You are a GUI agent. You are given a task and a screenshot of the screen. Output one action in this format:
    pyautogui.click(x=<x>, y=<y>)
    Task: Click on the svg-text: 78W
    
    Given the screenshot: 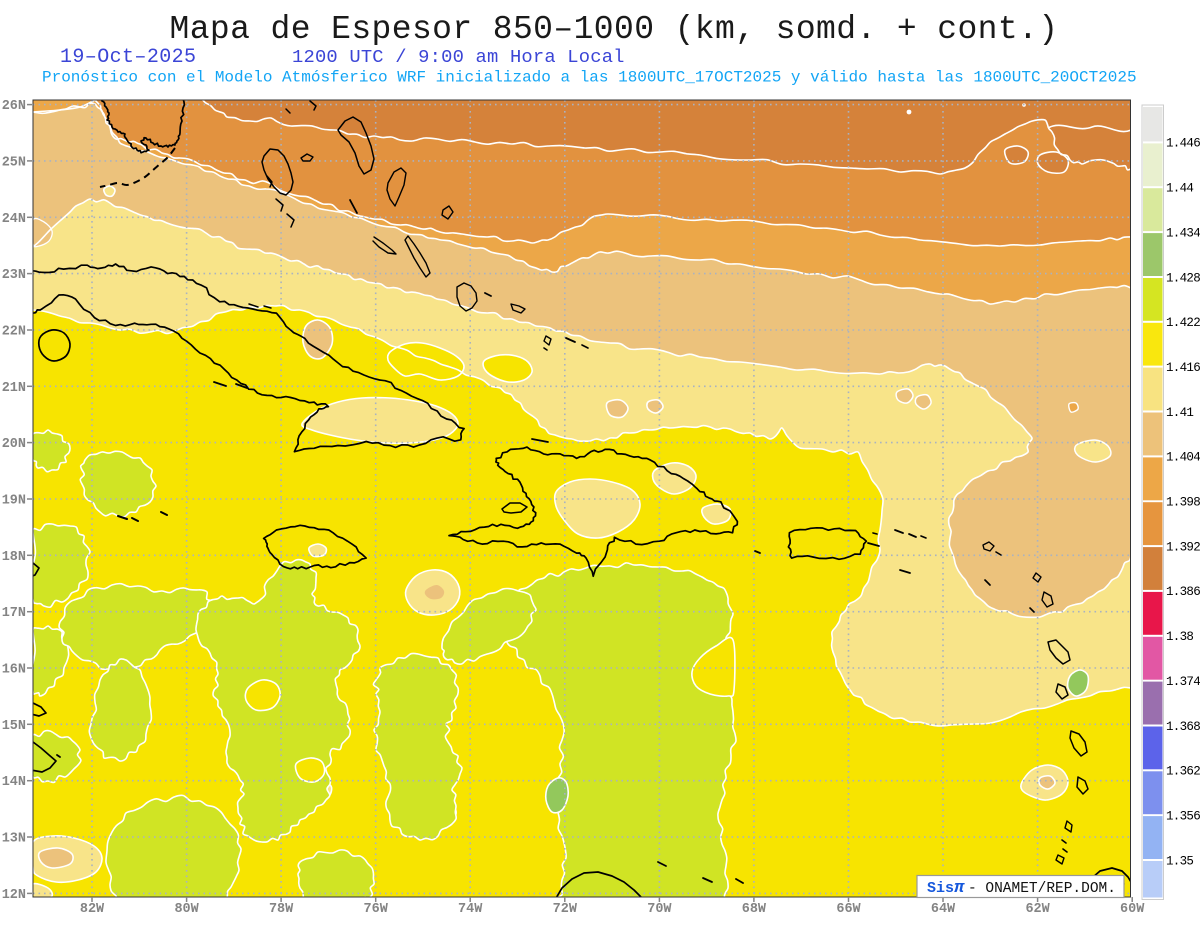 What is the action you would take?
    pyautogui.click(x=281, y=909)
    